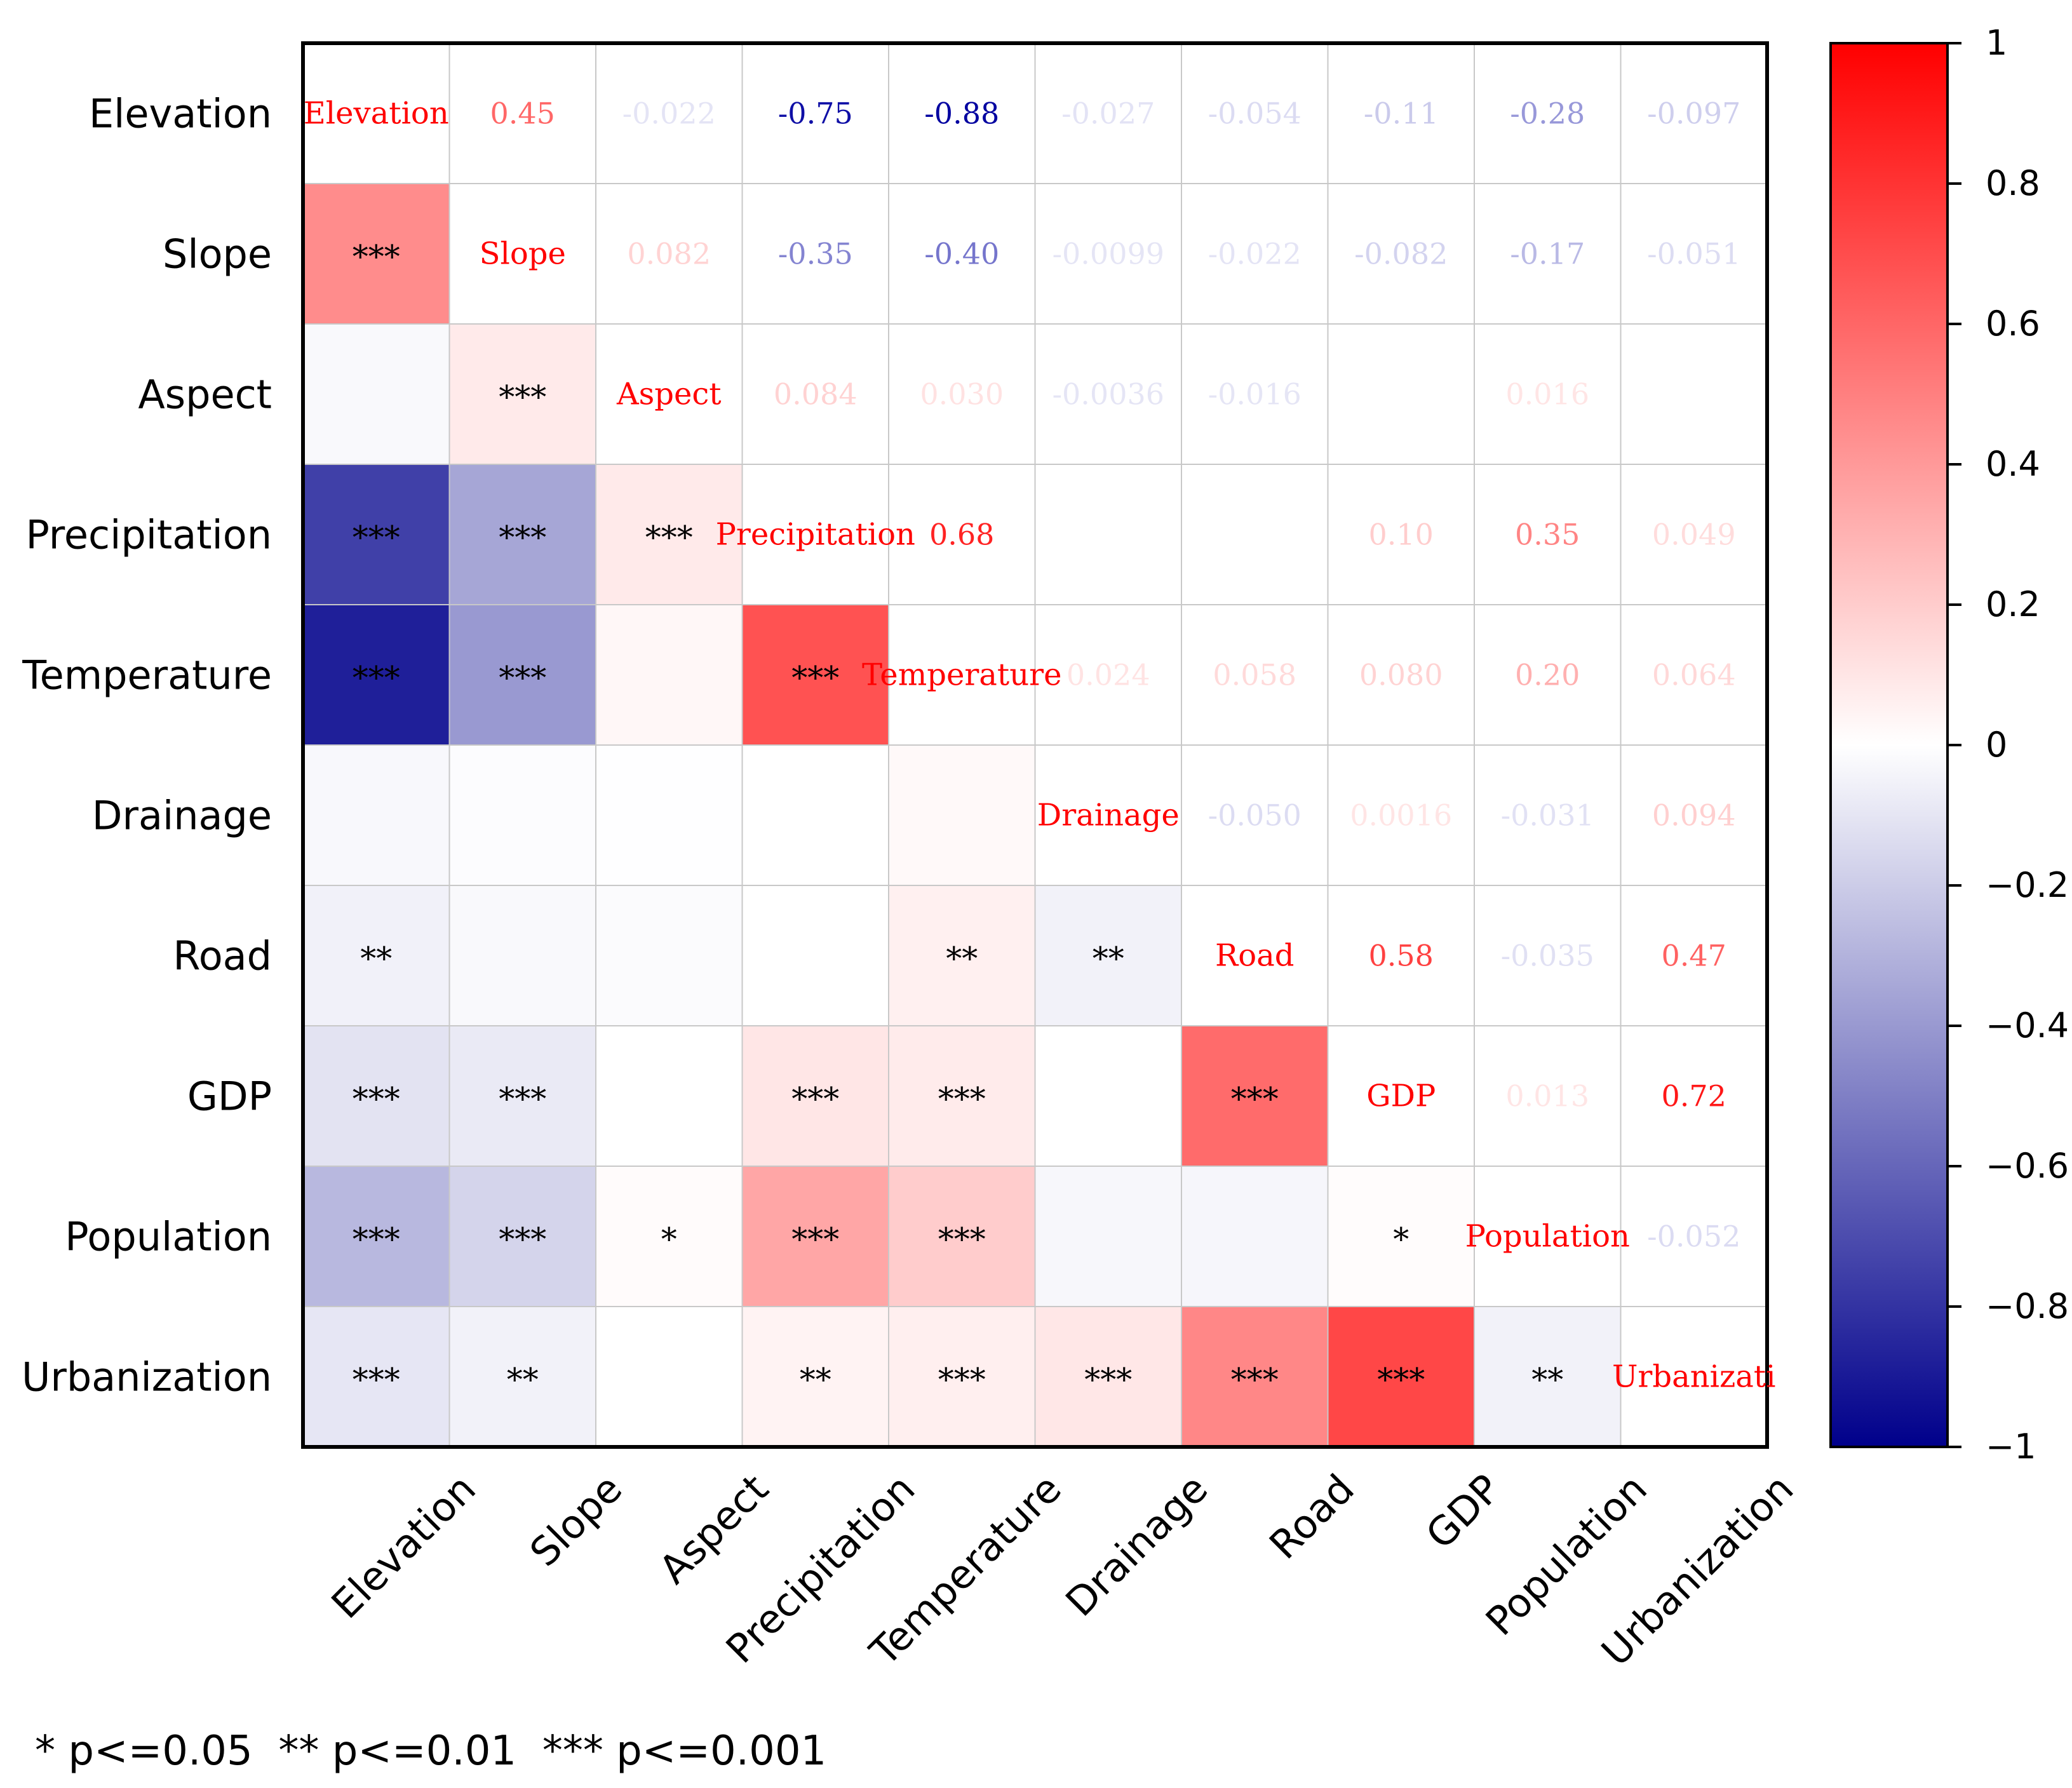 The height and width of the screenshot is (1788, 2072). Describe the element at coordinates (168, 1237) in the screenshot. I see `row-label: Population` at that location.